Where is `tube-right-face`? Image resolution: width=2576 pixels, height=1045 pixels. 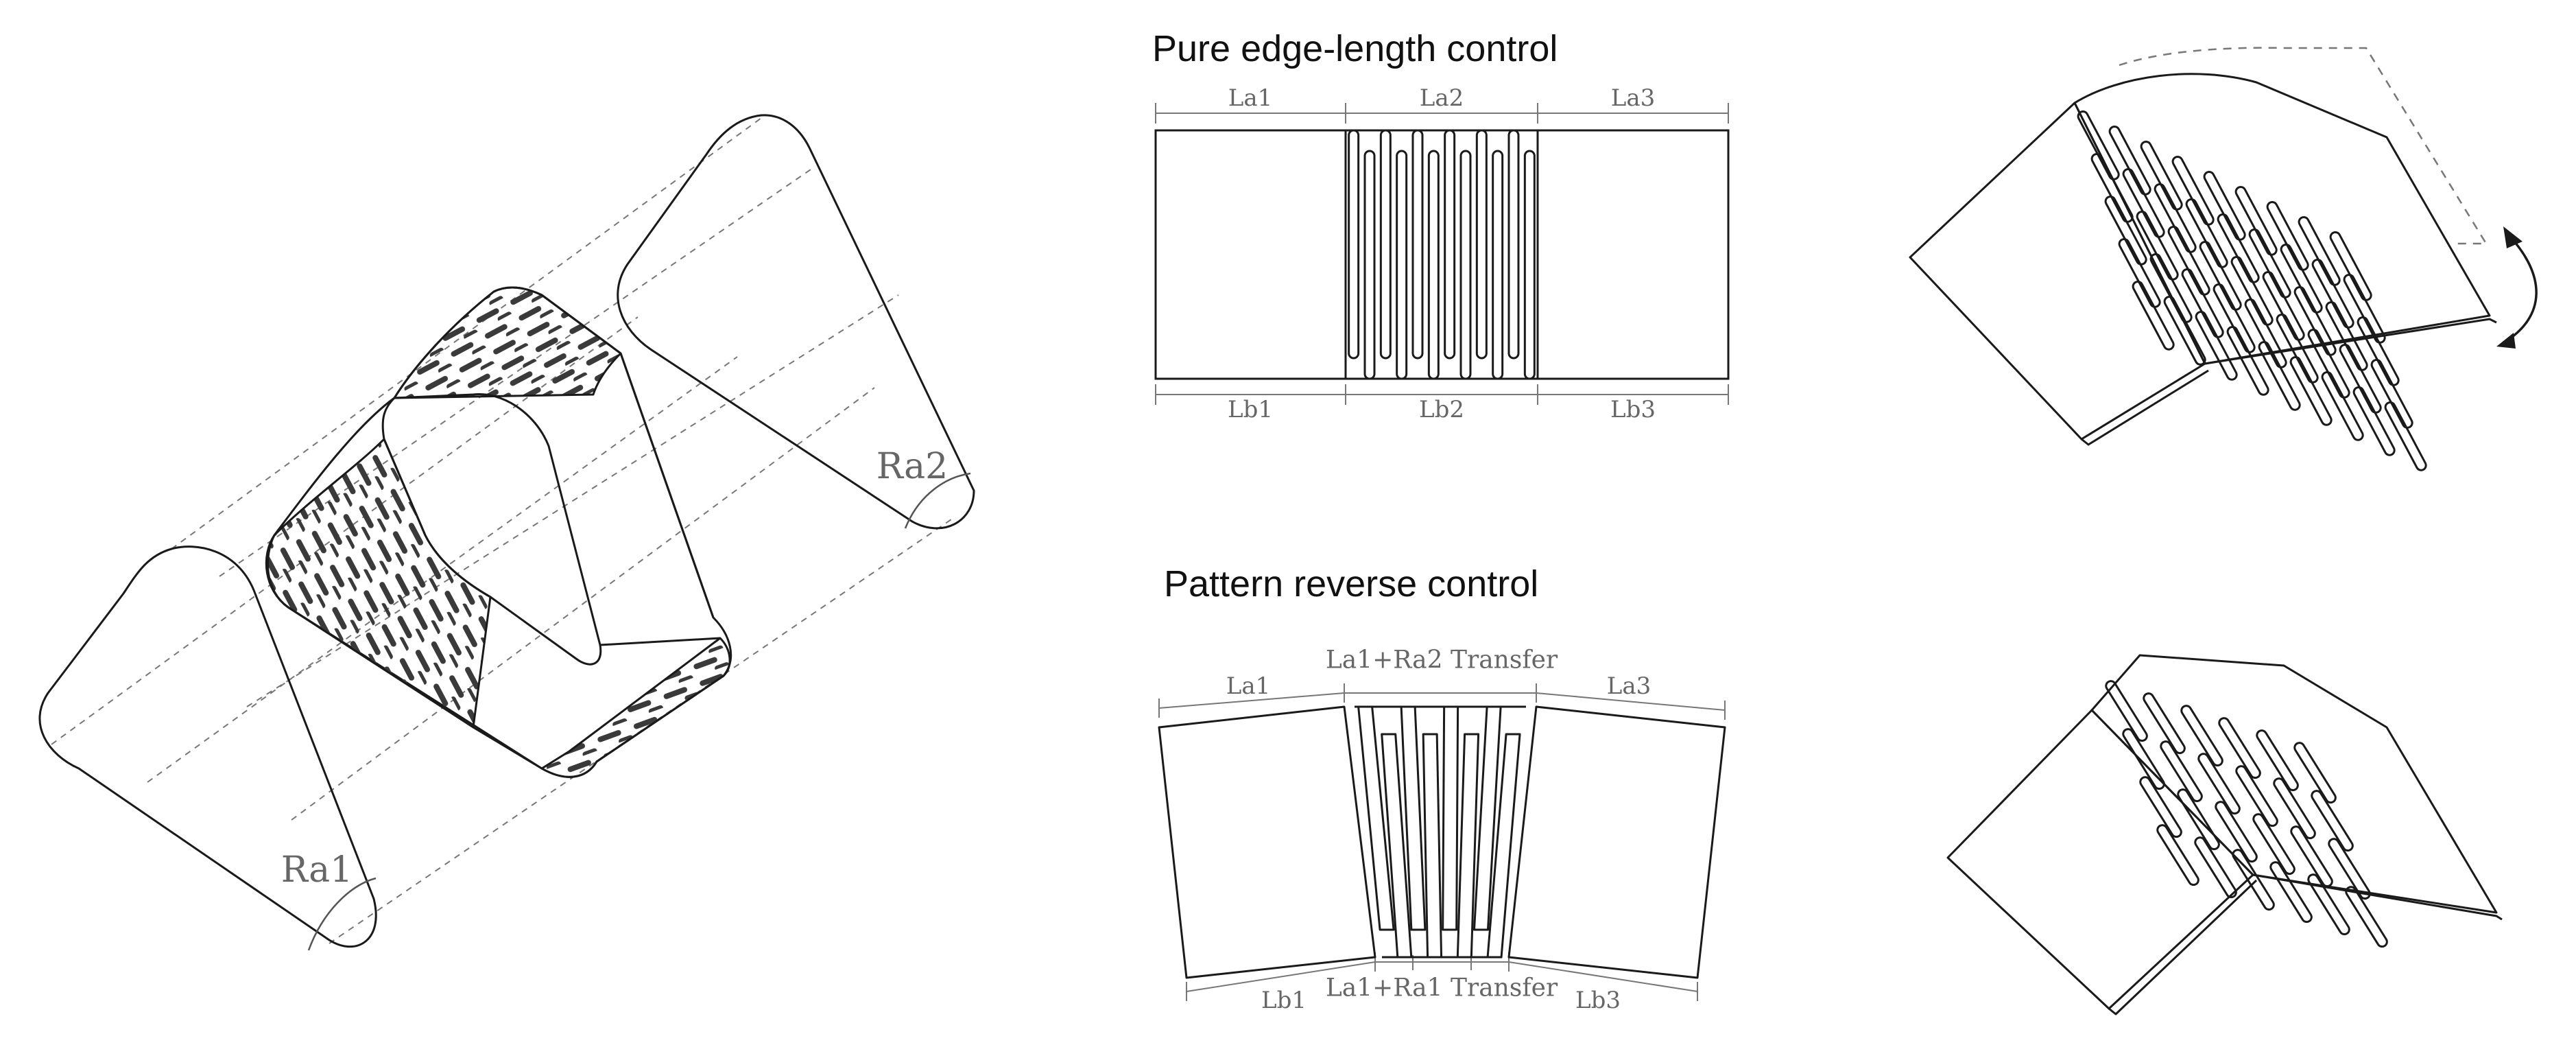 tube-right-face is located at coordinates (635, 707).